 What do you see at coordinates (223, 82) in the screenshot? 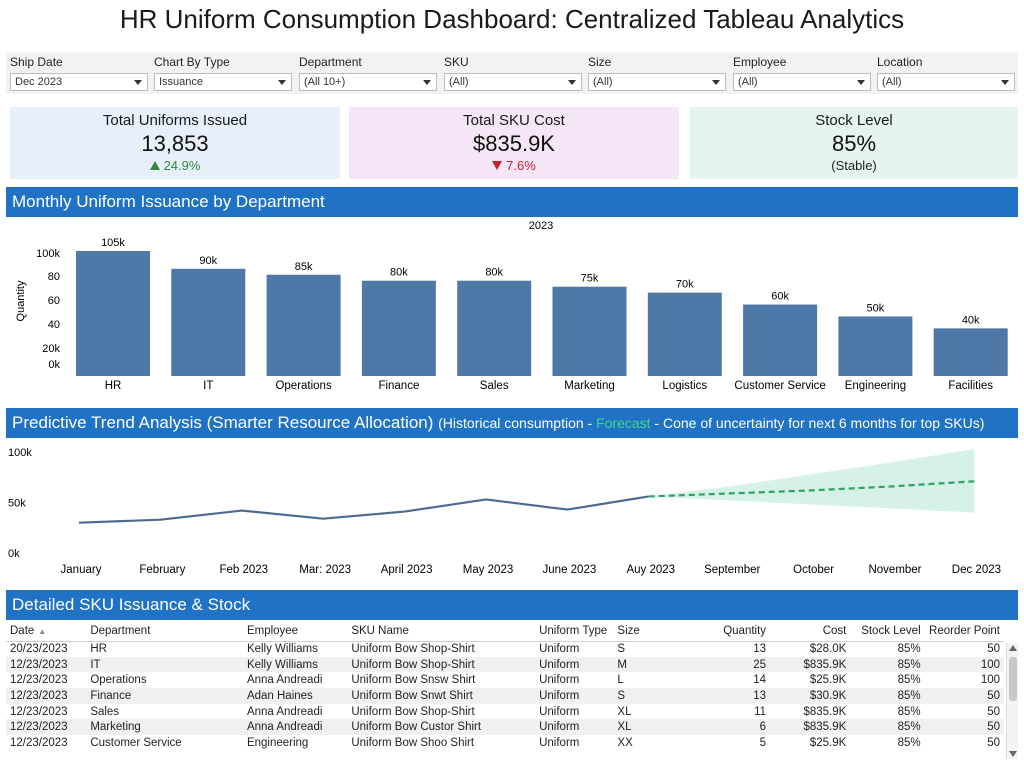
I see `chart-by-type-select: Issuance` at bounding box center [223, 82].